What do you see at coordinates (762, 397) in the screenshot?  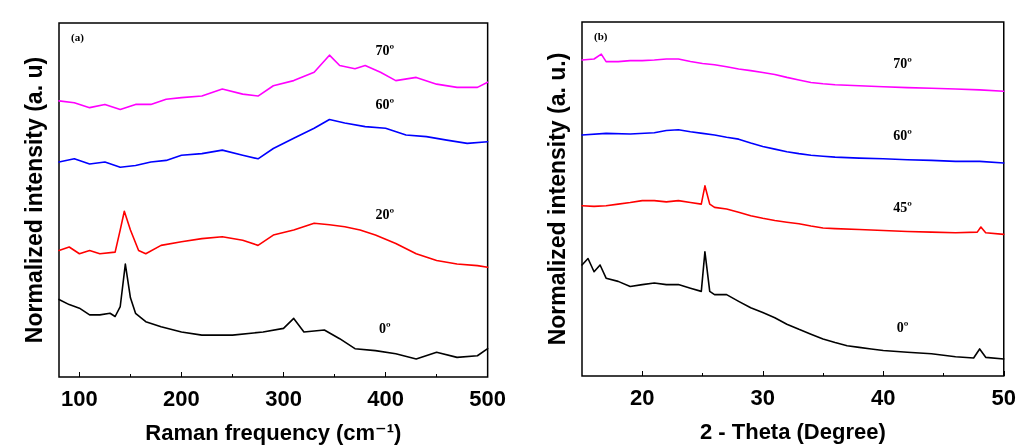 I see `x-tick-label: 30` at bounding box center [762, 397].